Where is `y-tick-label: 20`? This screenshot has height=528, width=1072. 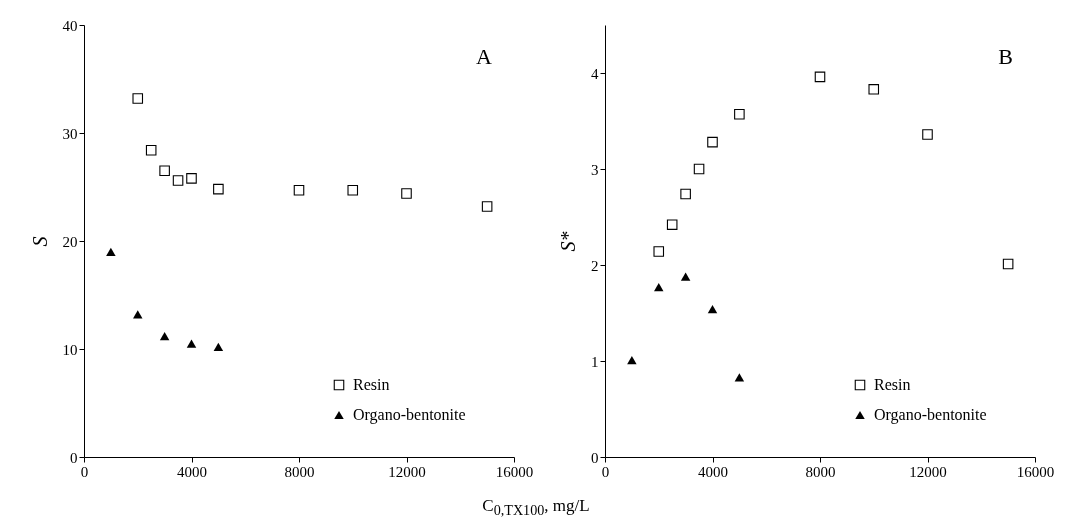
y-tick-label: 20 is located at coordinates (70, 241).